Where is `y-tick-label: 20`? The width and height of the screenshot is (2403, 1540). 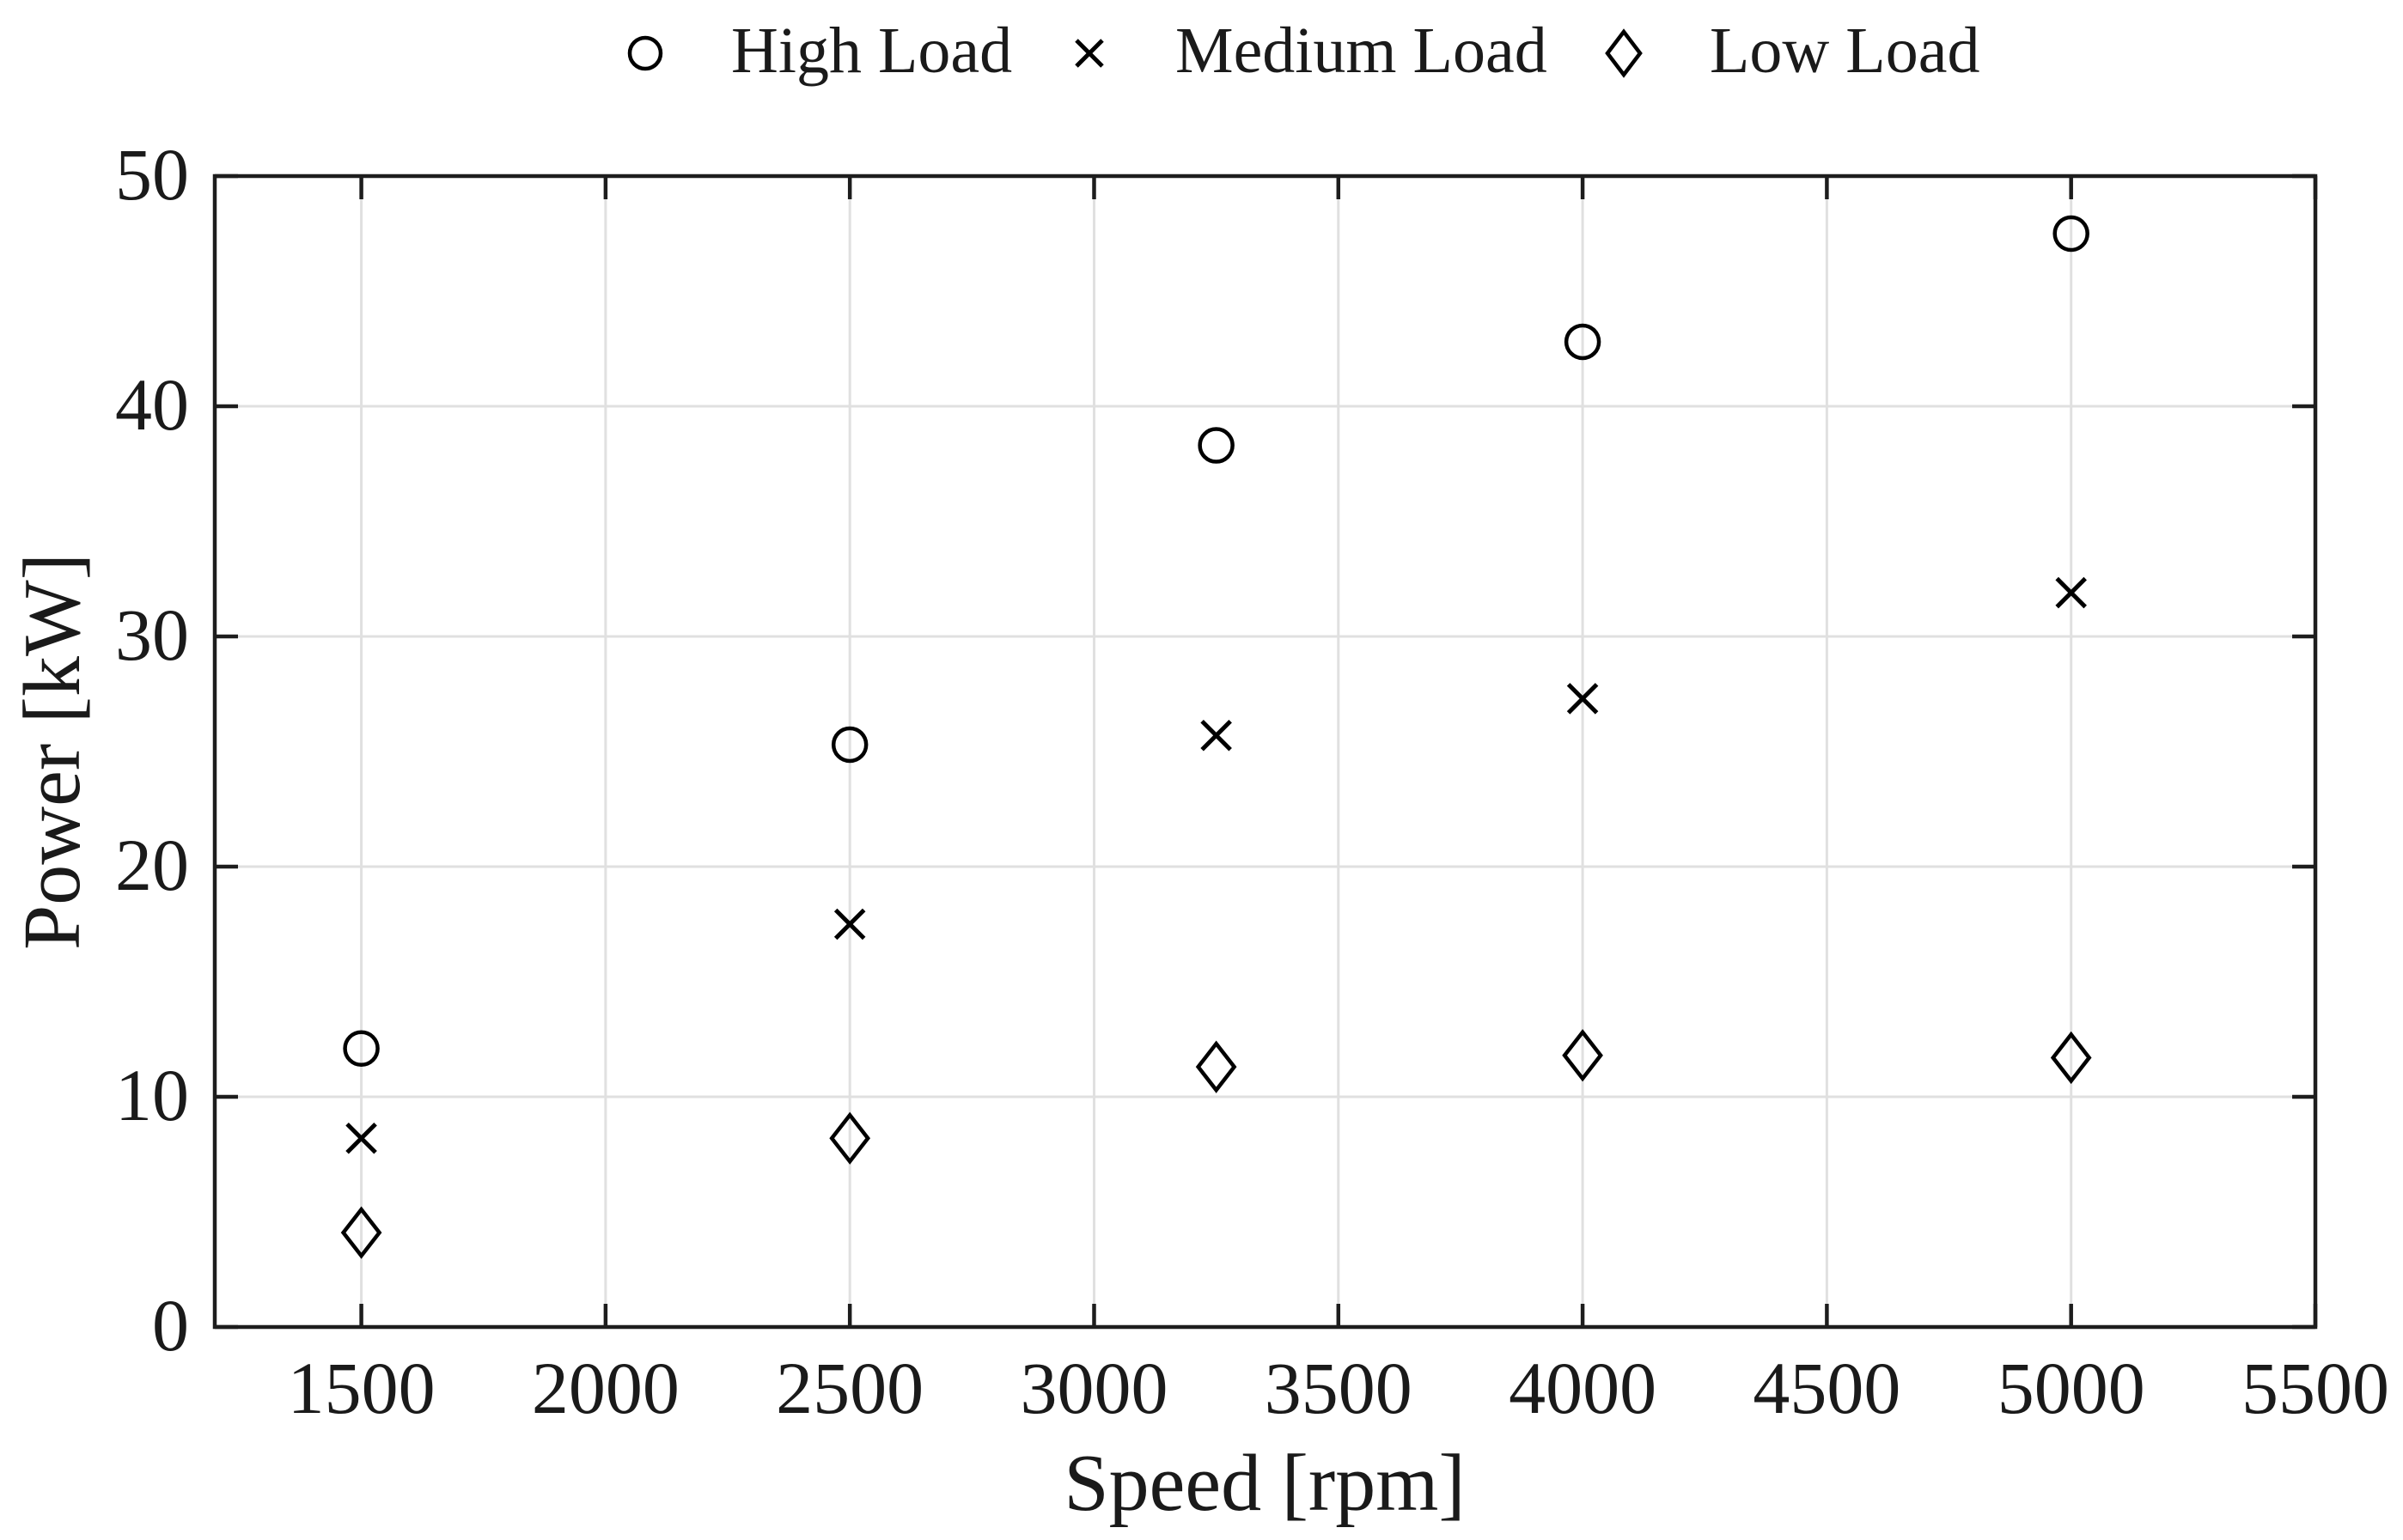 y-tick-label: 20 is located at coordinates (152, 865).